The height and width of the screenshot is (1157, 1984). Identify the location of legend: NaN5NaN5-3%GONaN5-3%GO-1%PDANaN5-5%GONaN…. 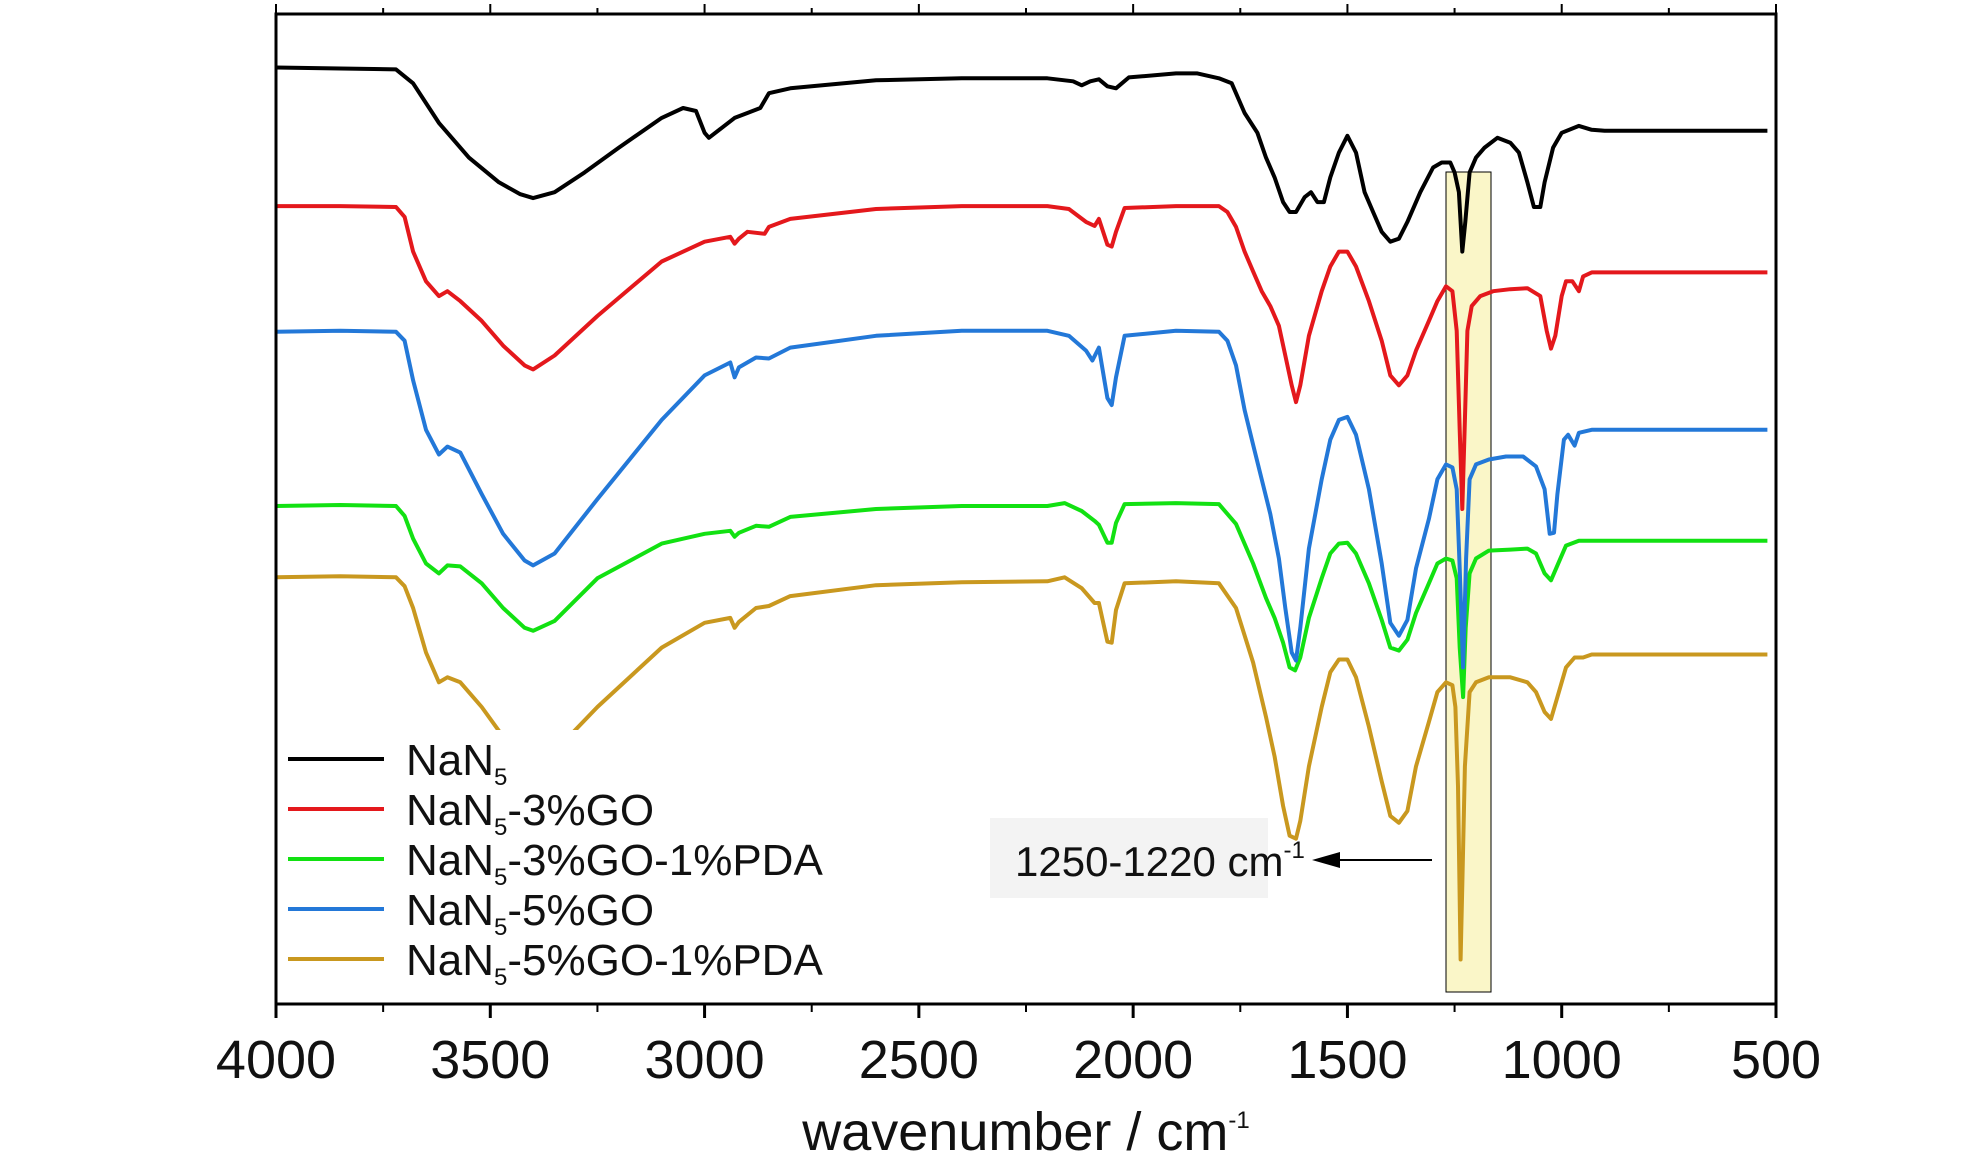
(555, 863).